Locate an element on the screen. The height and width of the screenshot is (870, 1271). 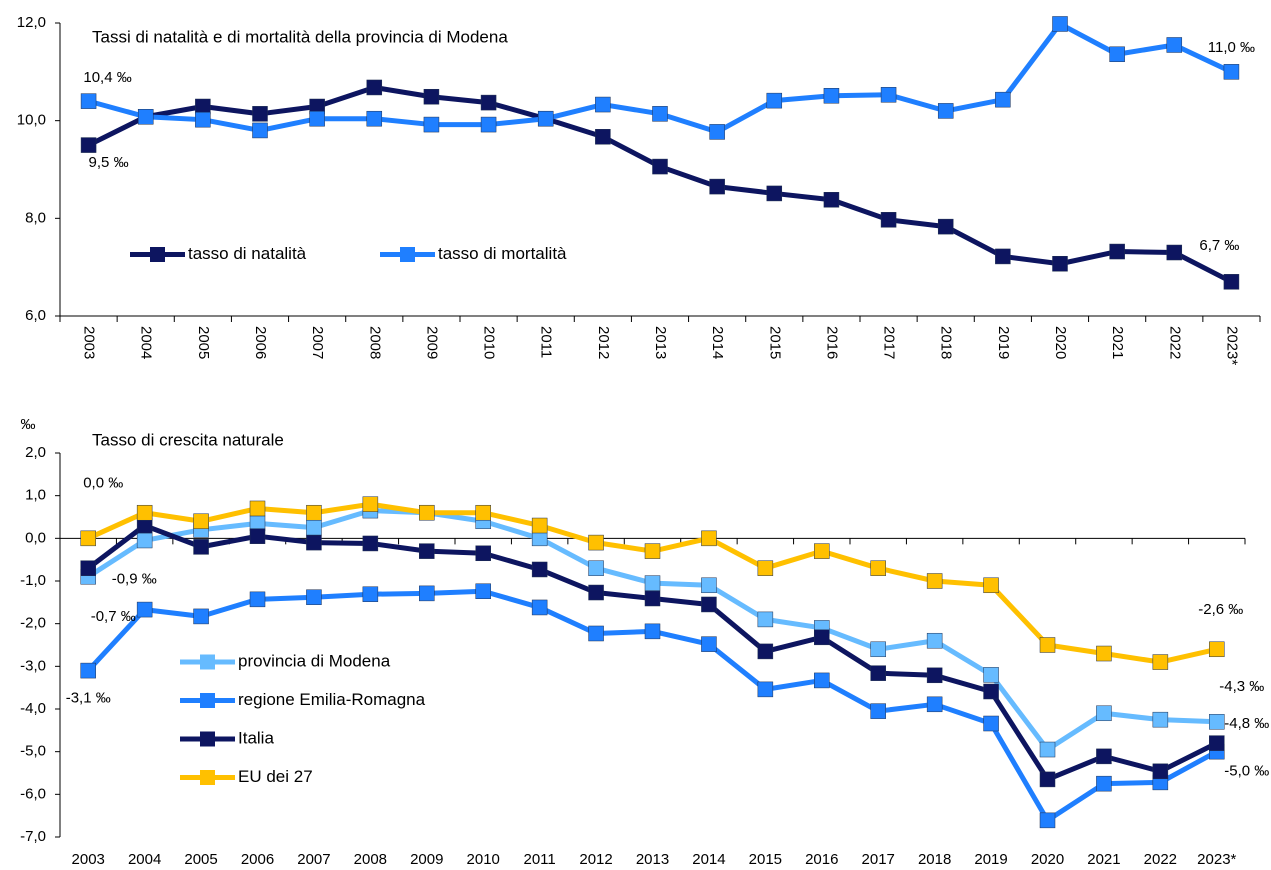
x-tick-label: 2014 is located at coordinates (717, 342).